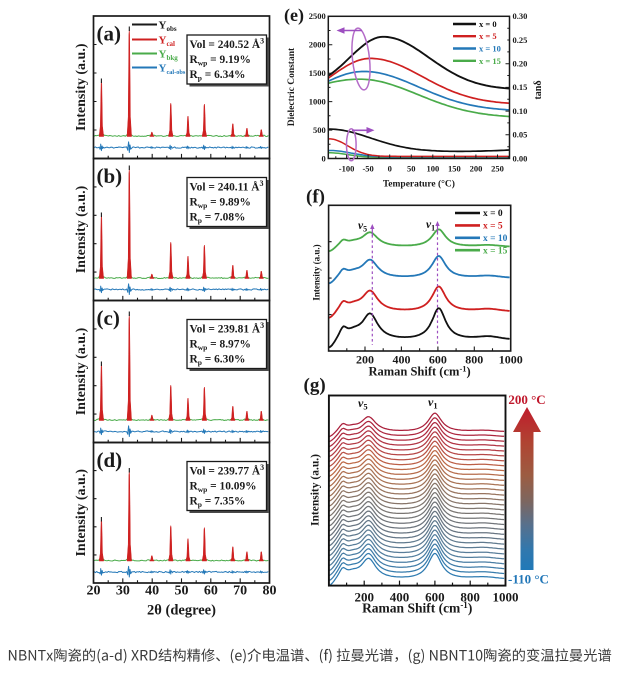 The height and width of the screenshot is (677, 620). What do you see at coordinates (520, 87) in the screenshot?
I see `svg-text: 0.15` at bounding box center [520, 87].